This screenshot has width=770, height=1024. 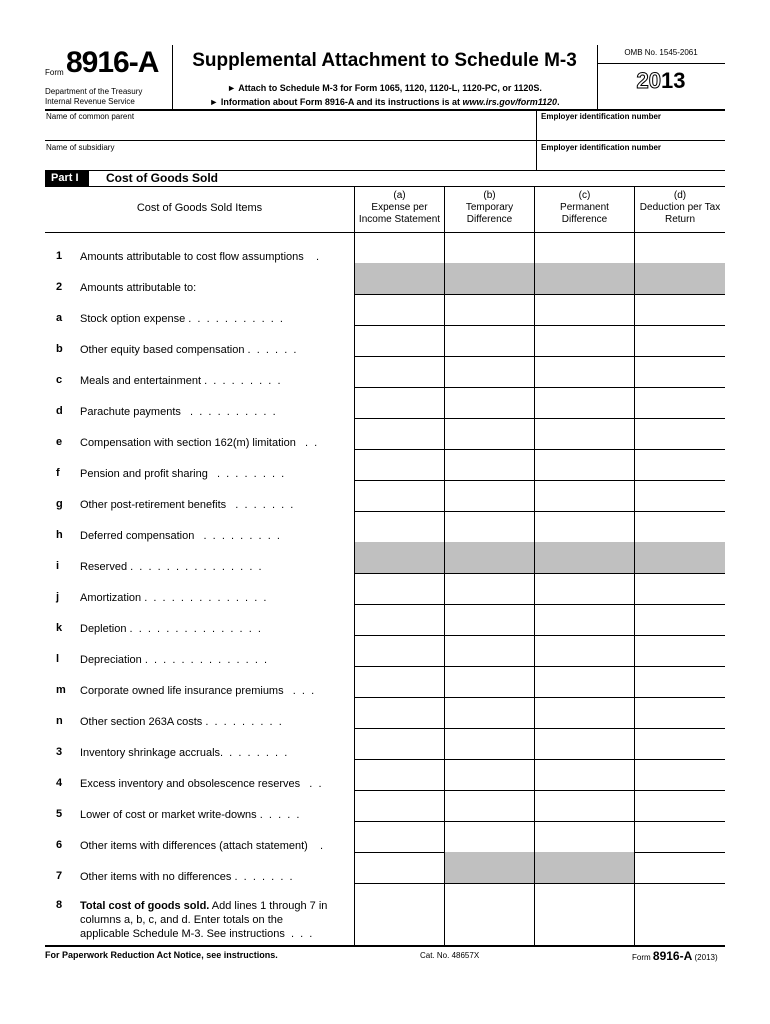 What do you see at coordinates (489, 464) in the screenshot?
I see `line-f-col-b-field` at bounding box center [489, 464].